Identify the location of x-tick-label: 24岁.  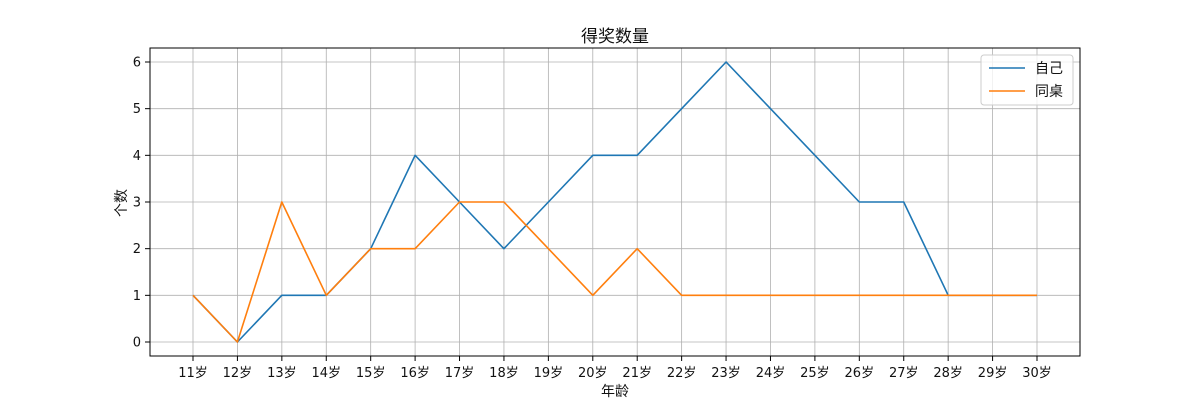
(771, 373).